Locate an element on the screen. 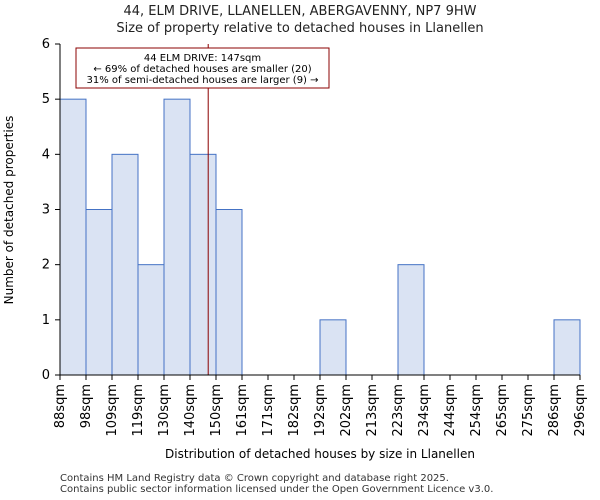 Image resolution: width=600 pixels, height=500 pixels. x-tick-label: 182sqm is located at coordinates (294, 410).